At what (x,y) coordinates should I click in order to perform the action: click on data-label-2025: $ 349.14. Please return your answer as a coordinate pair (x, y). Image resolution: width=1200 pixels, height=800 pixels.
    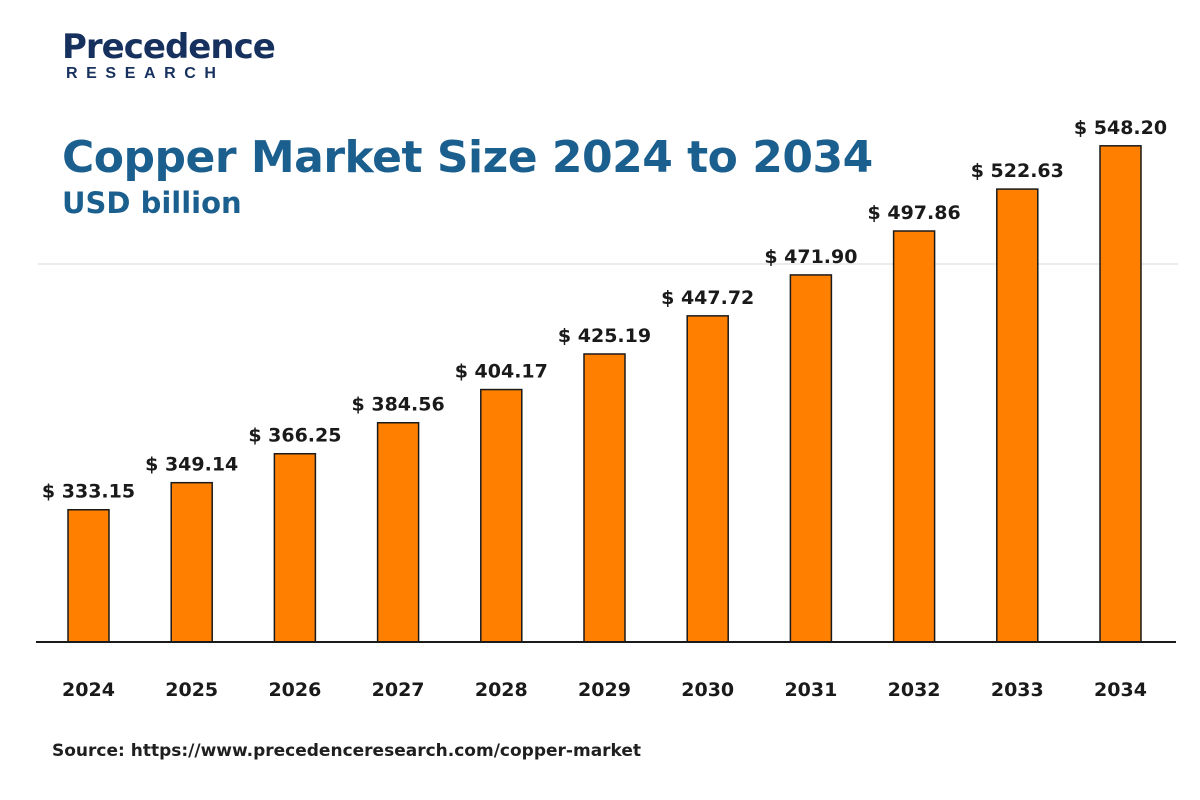
    Looking at the image, I should click on (191, 465).